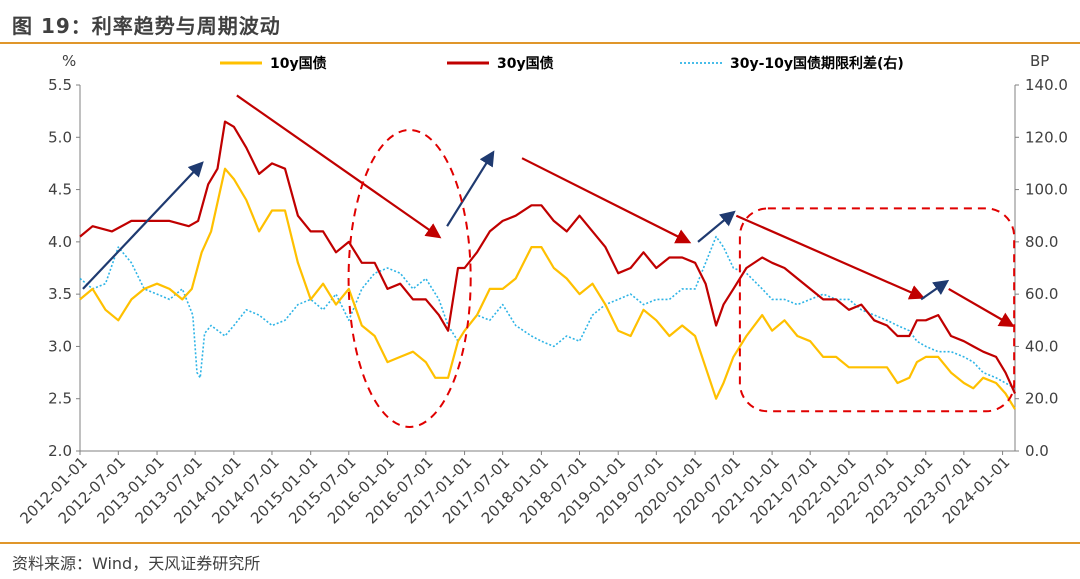 This screenshot has width=1080, height=579. I want to click on left-tick-label: 5.0, so click(60, 137).